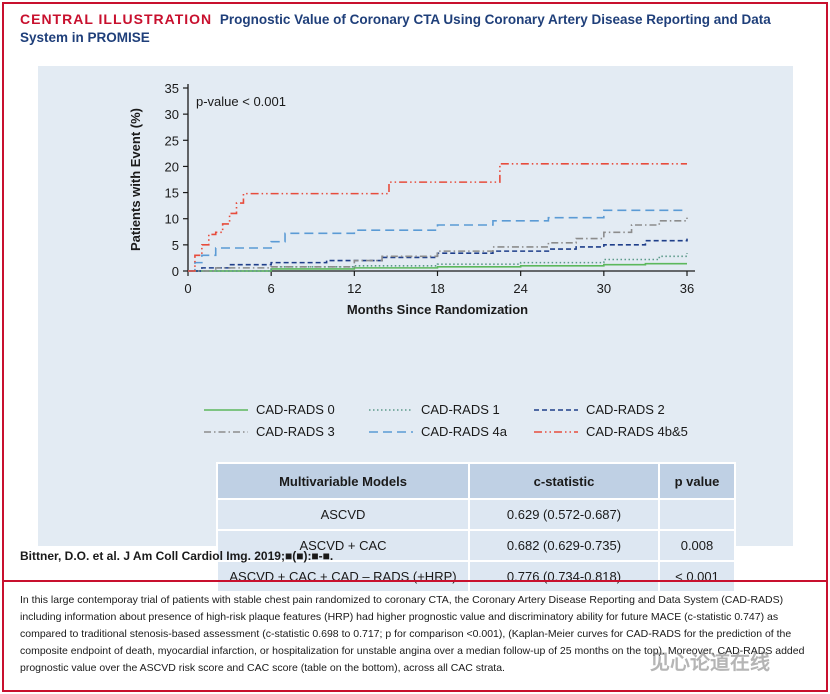  I want to click on illustration-tag: CENTRAL ILLUSTRATION, so click(116, 19).